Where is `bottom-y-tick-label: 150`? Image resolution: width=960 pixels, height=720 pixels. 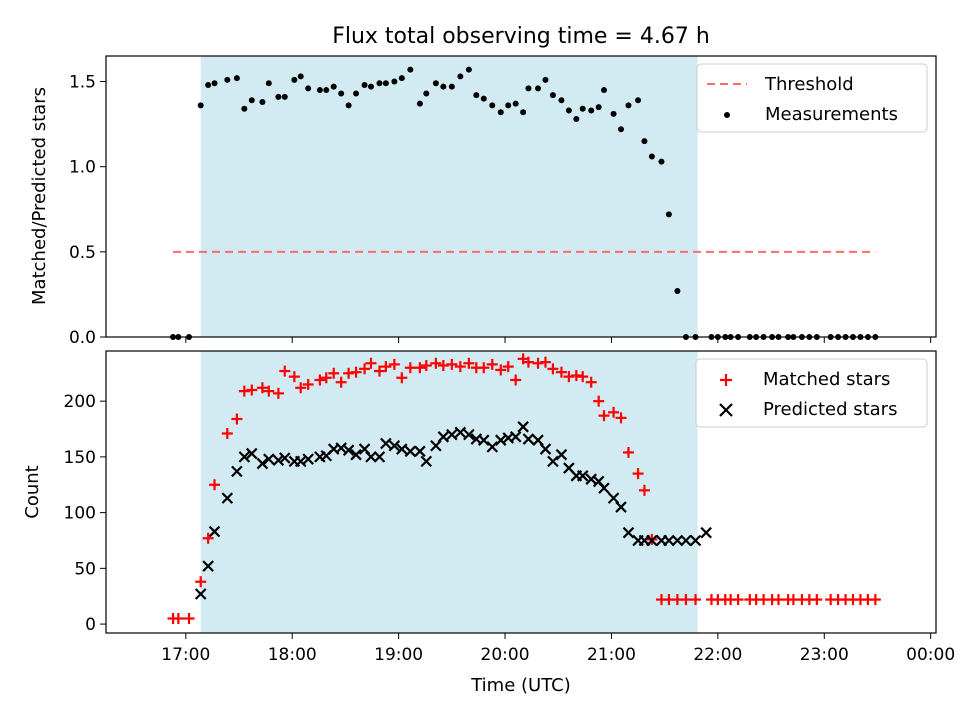
bottom-y-tick-label: 150 is located at coordinates (80, 458).